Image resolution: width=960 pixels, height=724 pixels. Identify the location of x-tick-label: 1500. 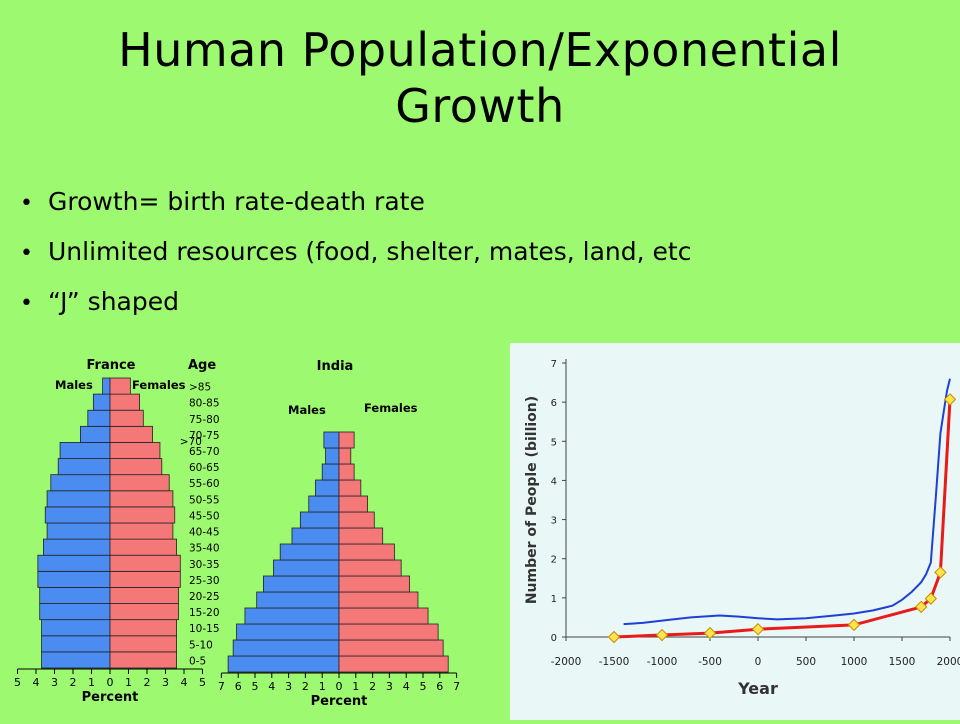
(902, 662).